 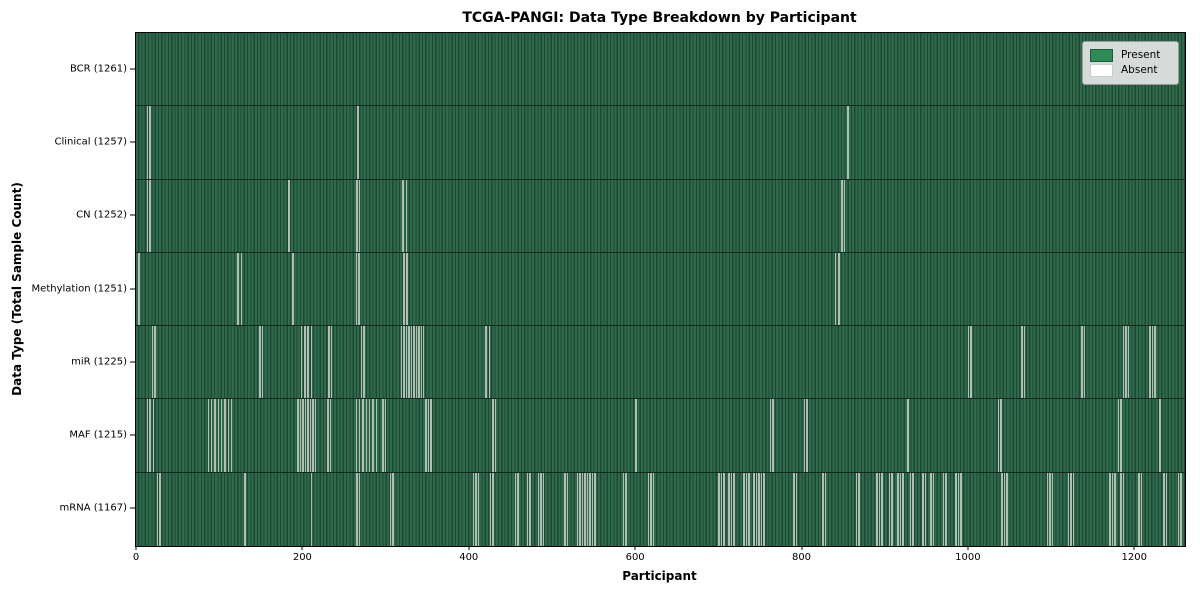 What do you see at coordinates (1101, 55) in the screenshot?
I see `present-swatch-icon` at bounding box center [1101, 55].